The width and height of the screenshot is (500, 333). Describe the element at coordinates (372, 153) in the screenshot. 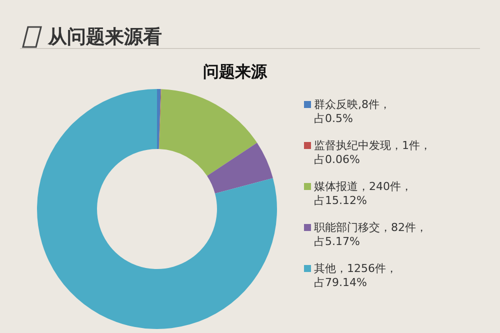

I see `legend-label: 监督执纪中发现，1件，占0.06%` at that location.